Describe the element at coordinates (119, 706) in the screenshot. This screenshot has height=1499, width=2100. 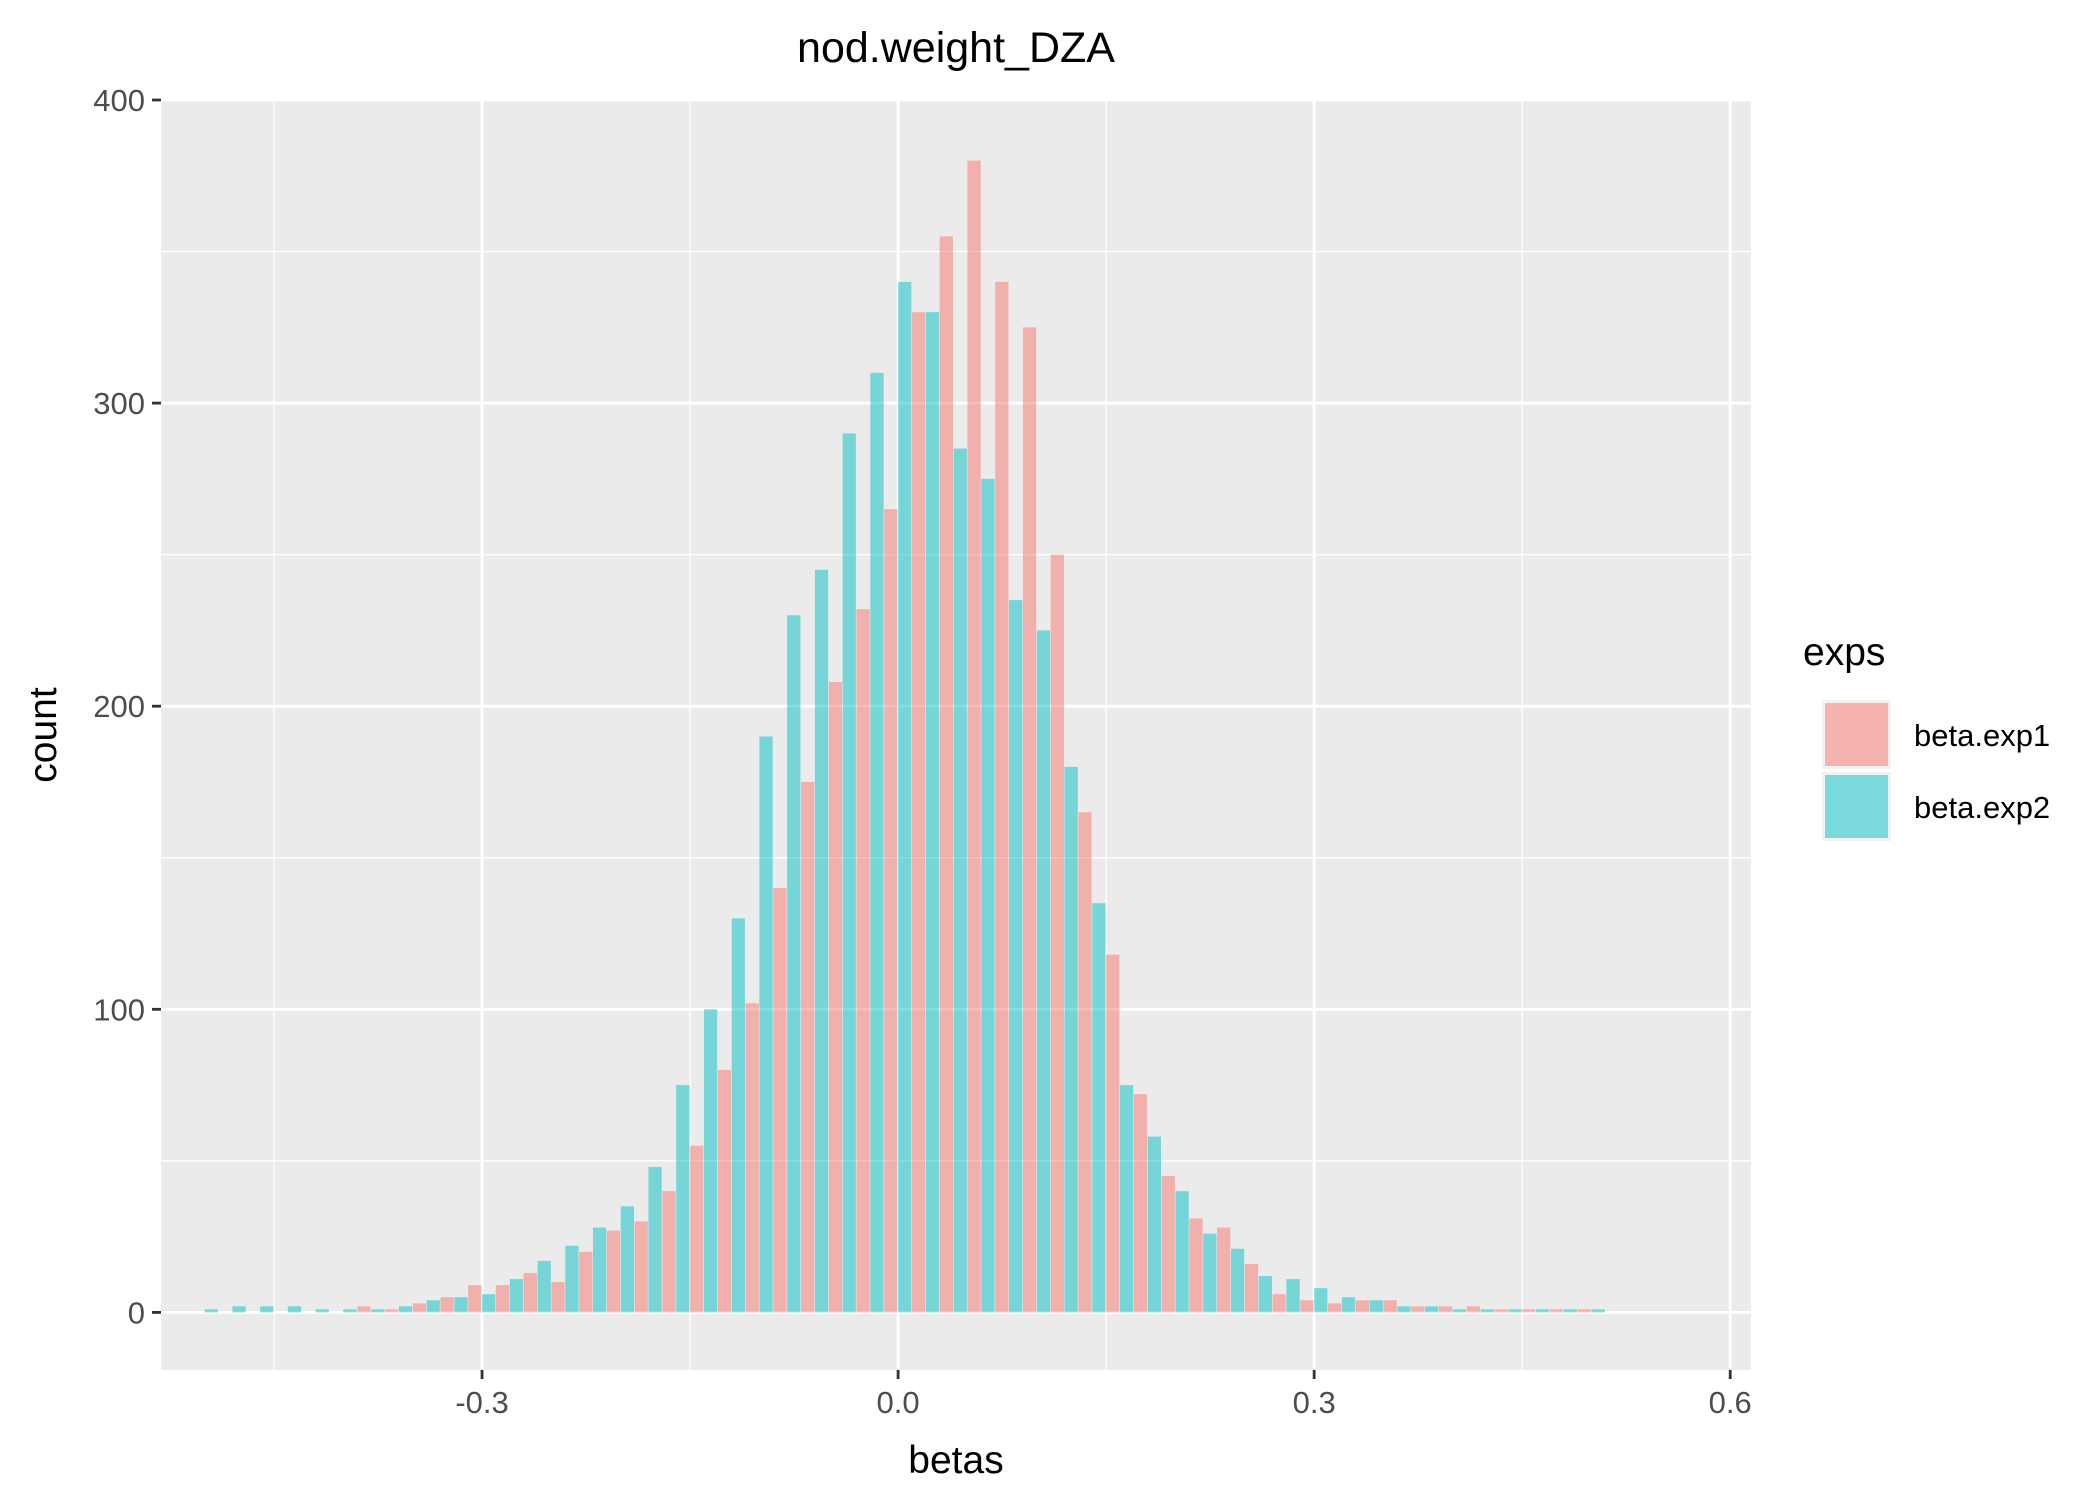
I see `y-tick-label: 200` at that location.